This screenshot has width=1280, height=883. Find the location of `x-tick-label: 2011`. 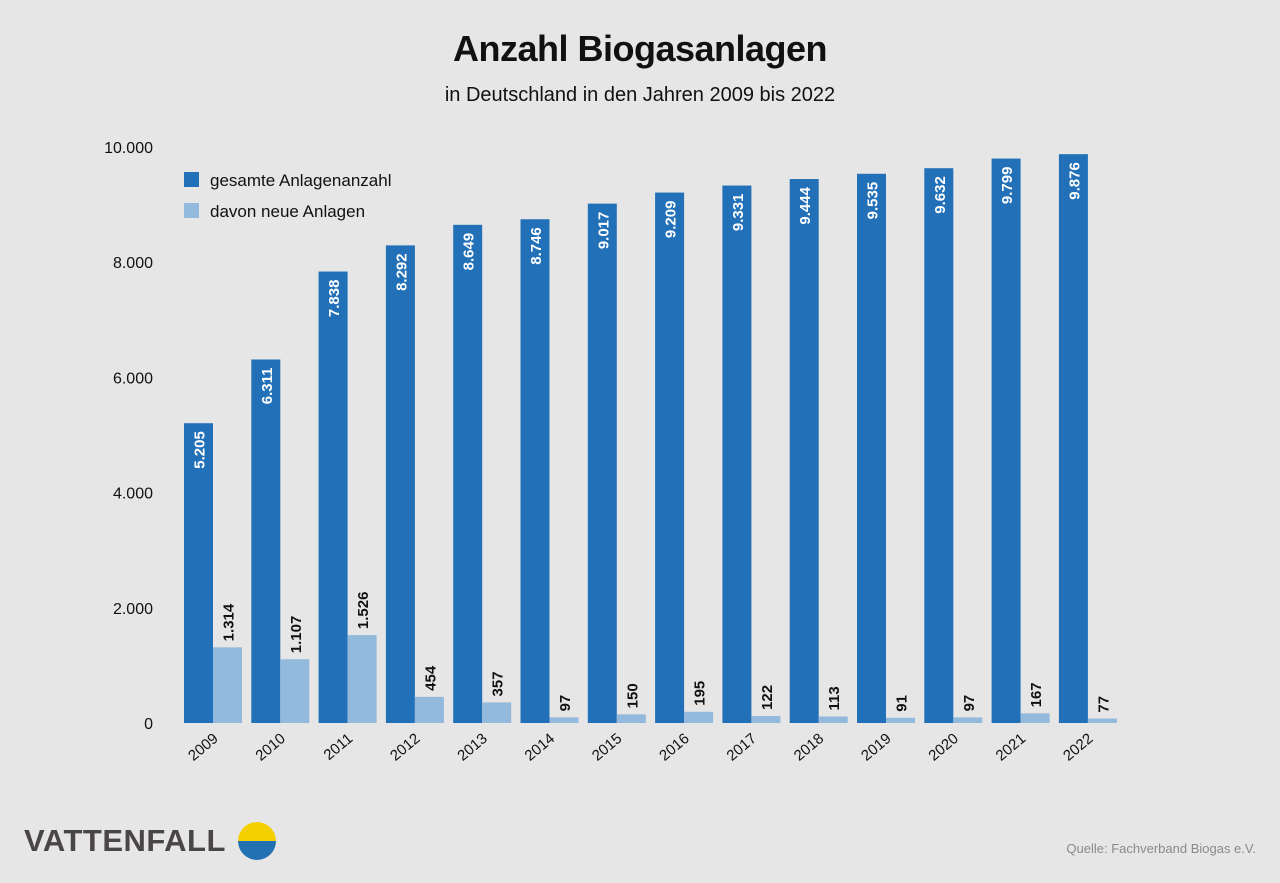

x-tick-label: 2011 is located at coordinates (339, 747).